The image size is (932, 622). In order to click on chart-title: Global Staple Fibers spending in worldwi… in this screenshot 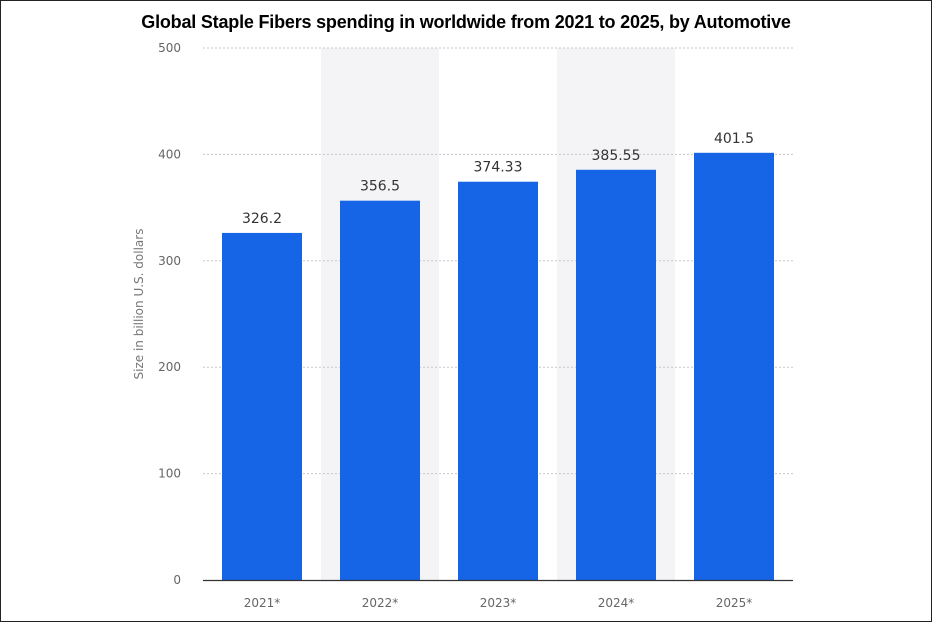, I will do `click(466, 22)`.